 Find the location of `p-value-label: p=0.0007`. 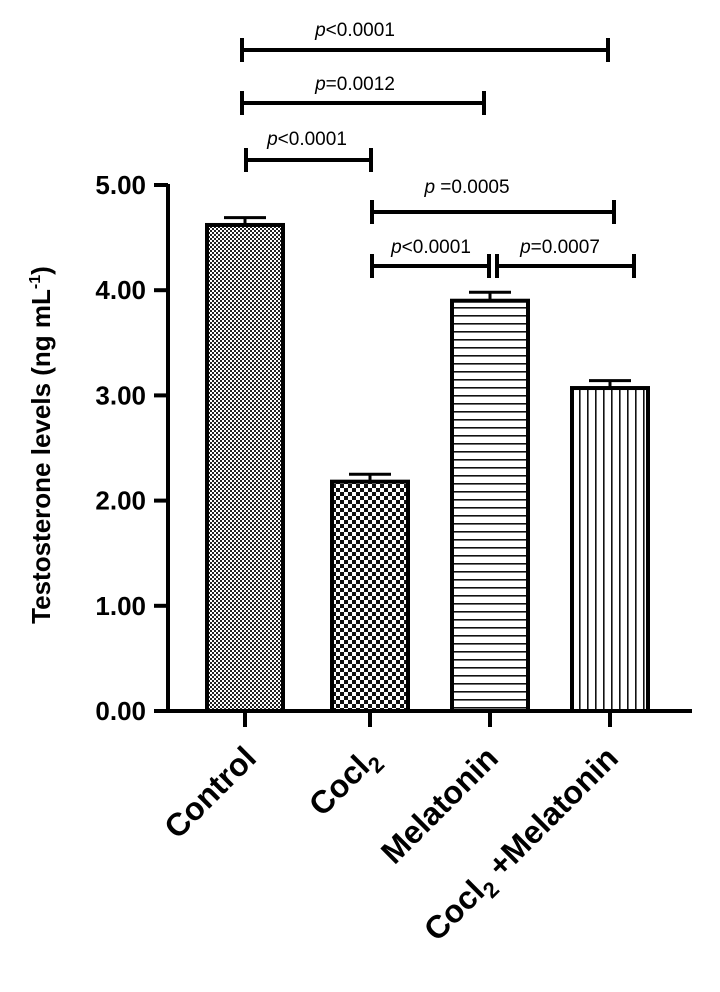

p-value-label: p=0.0007 is located at coordinates (559, 247).